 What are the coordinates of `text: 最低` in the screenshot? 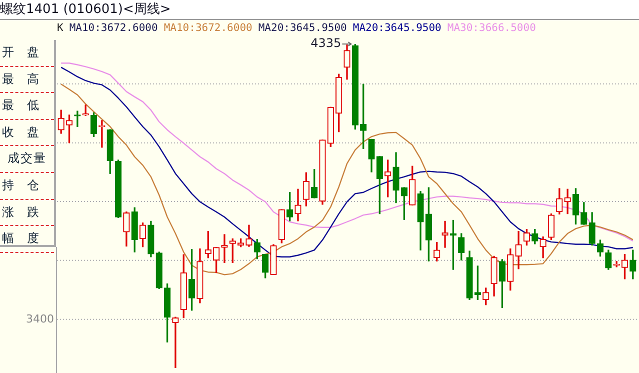 It's located at (27, 106).